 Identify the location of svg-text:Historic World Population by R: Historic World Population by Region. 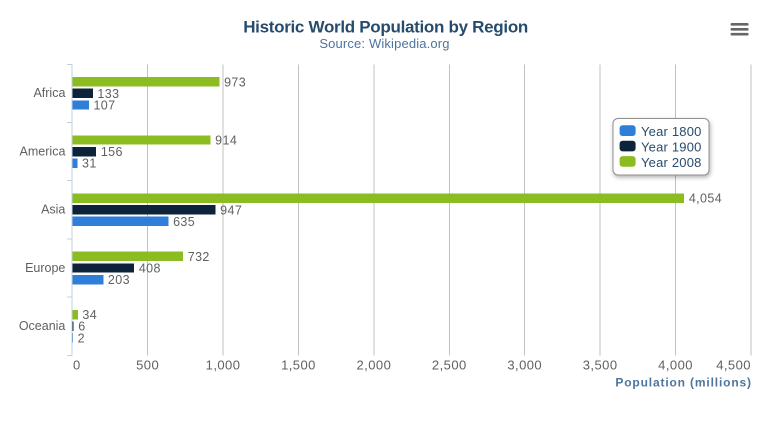
(385, 27).